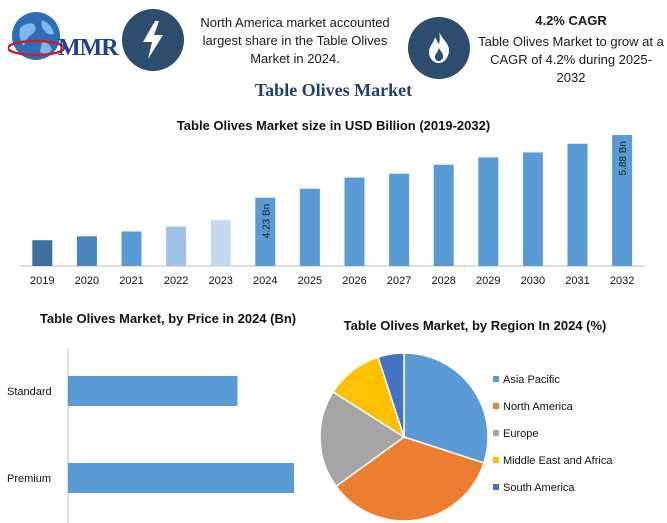  I want to click on x-tick-label: 2027, so click(399, 281).